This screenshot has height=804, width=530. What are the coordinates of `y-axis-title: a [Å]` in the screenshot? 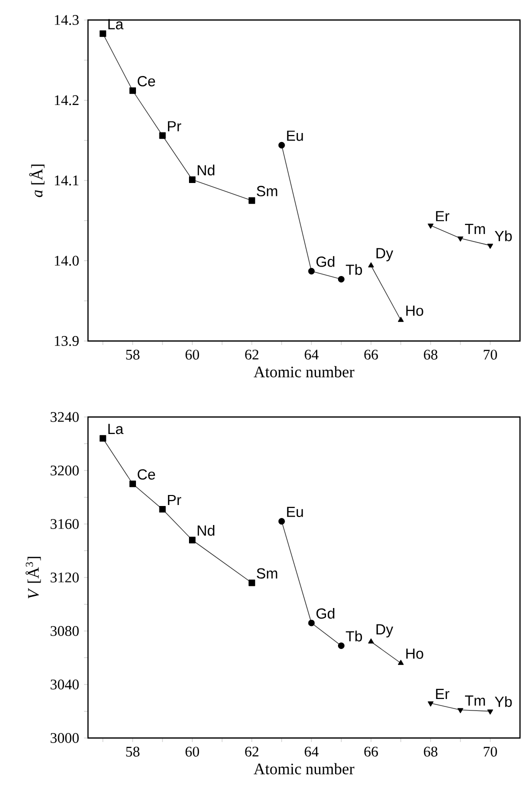 It's located at (36, 181).